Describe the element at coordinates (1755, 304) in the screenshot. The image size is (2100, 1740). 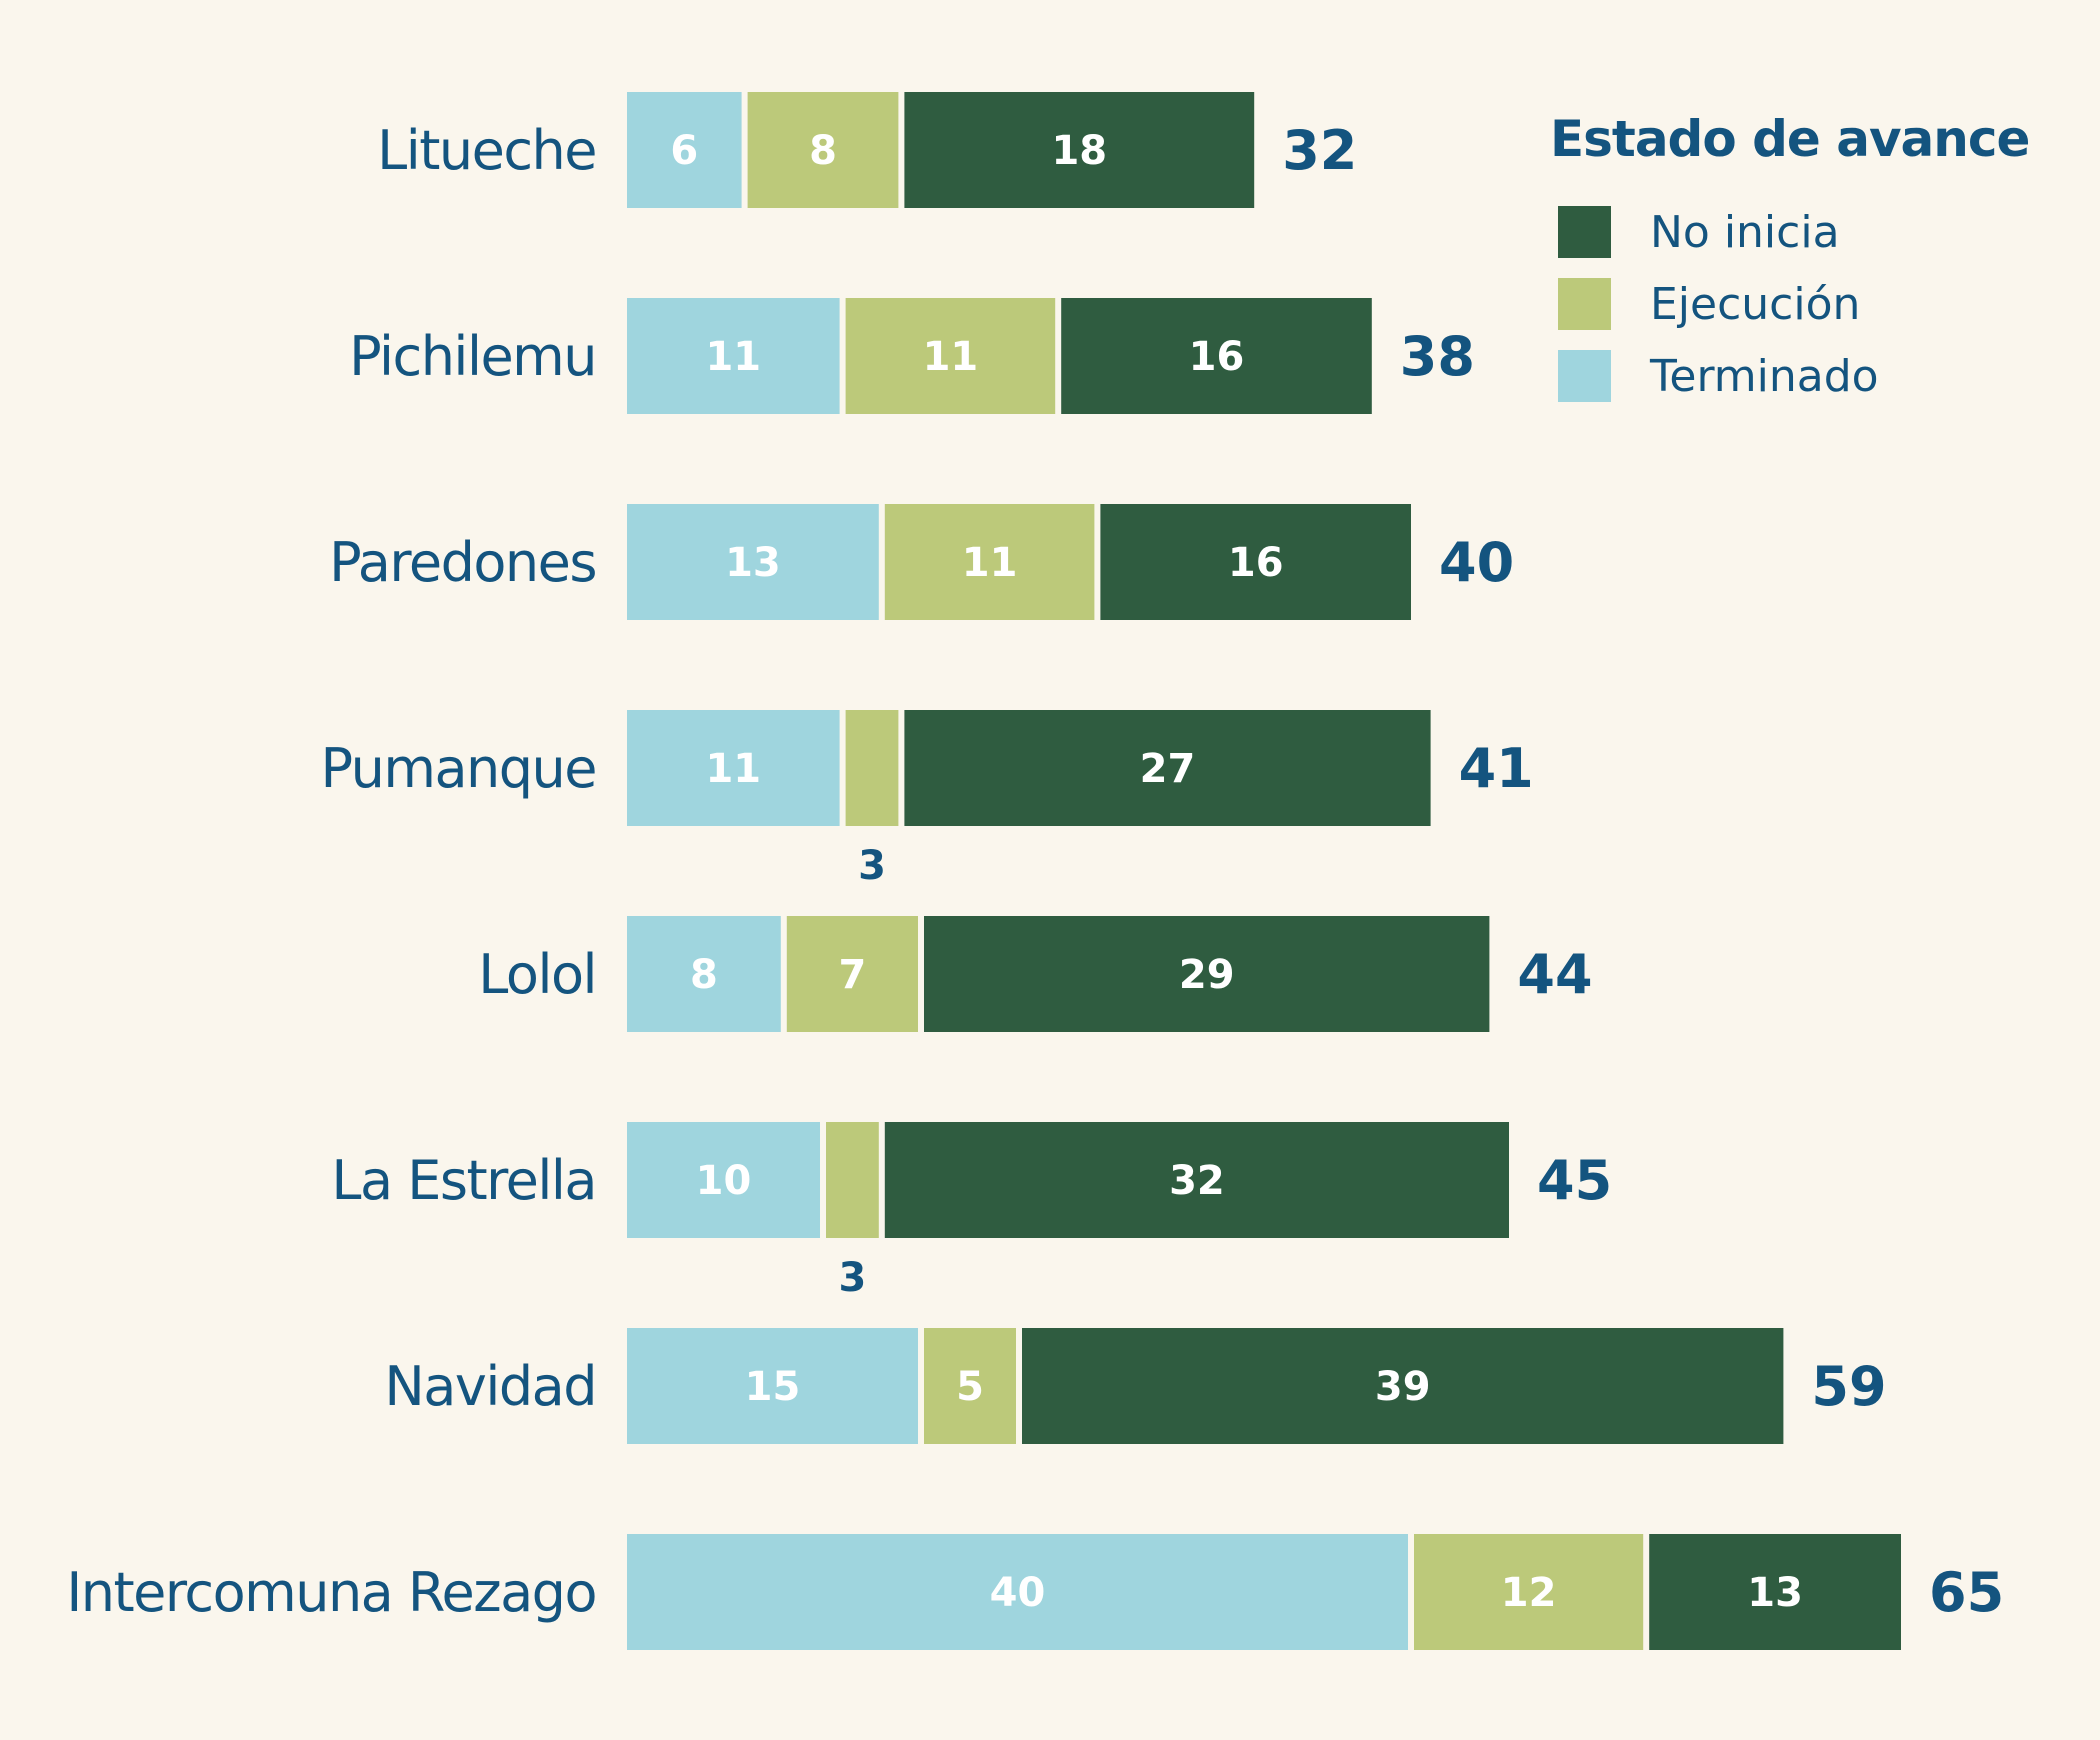
I see `legend-label-ejecucion: Ejecución` at that location.